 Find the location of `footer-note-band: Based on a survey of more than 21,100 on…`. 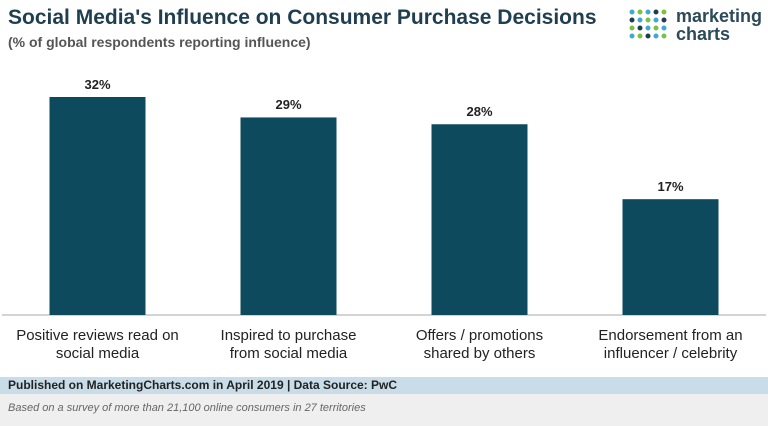

footer-note-band: Based on a survey of more than 21,100 on… is located at coordinates (384, 410).